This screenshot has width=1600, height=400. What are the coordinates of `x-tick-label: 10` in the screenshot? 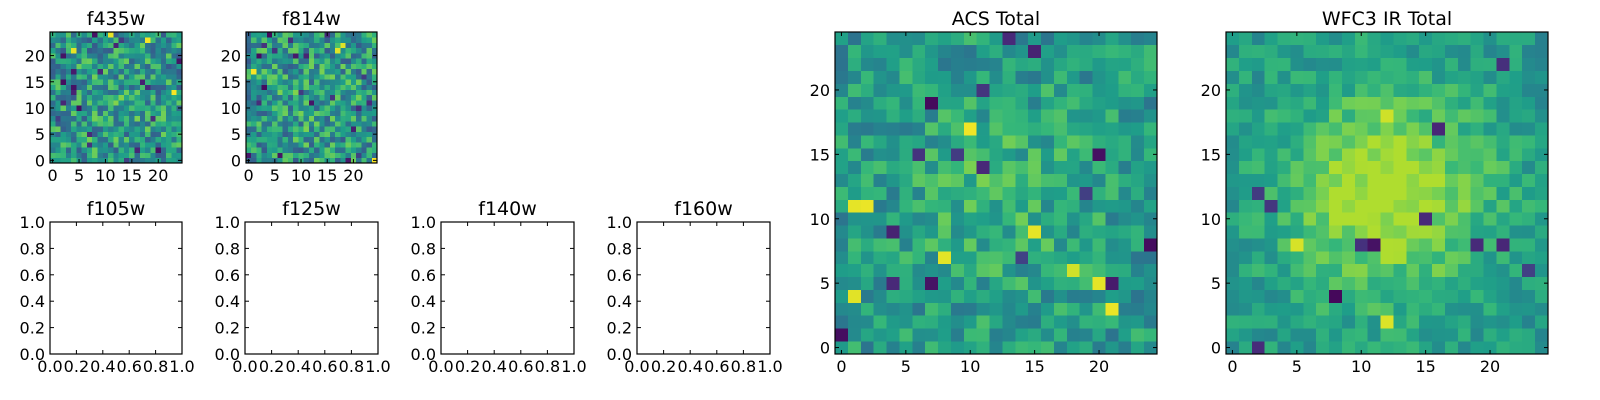 It's located at (1361, 366).